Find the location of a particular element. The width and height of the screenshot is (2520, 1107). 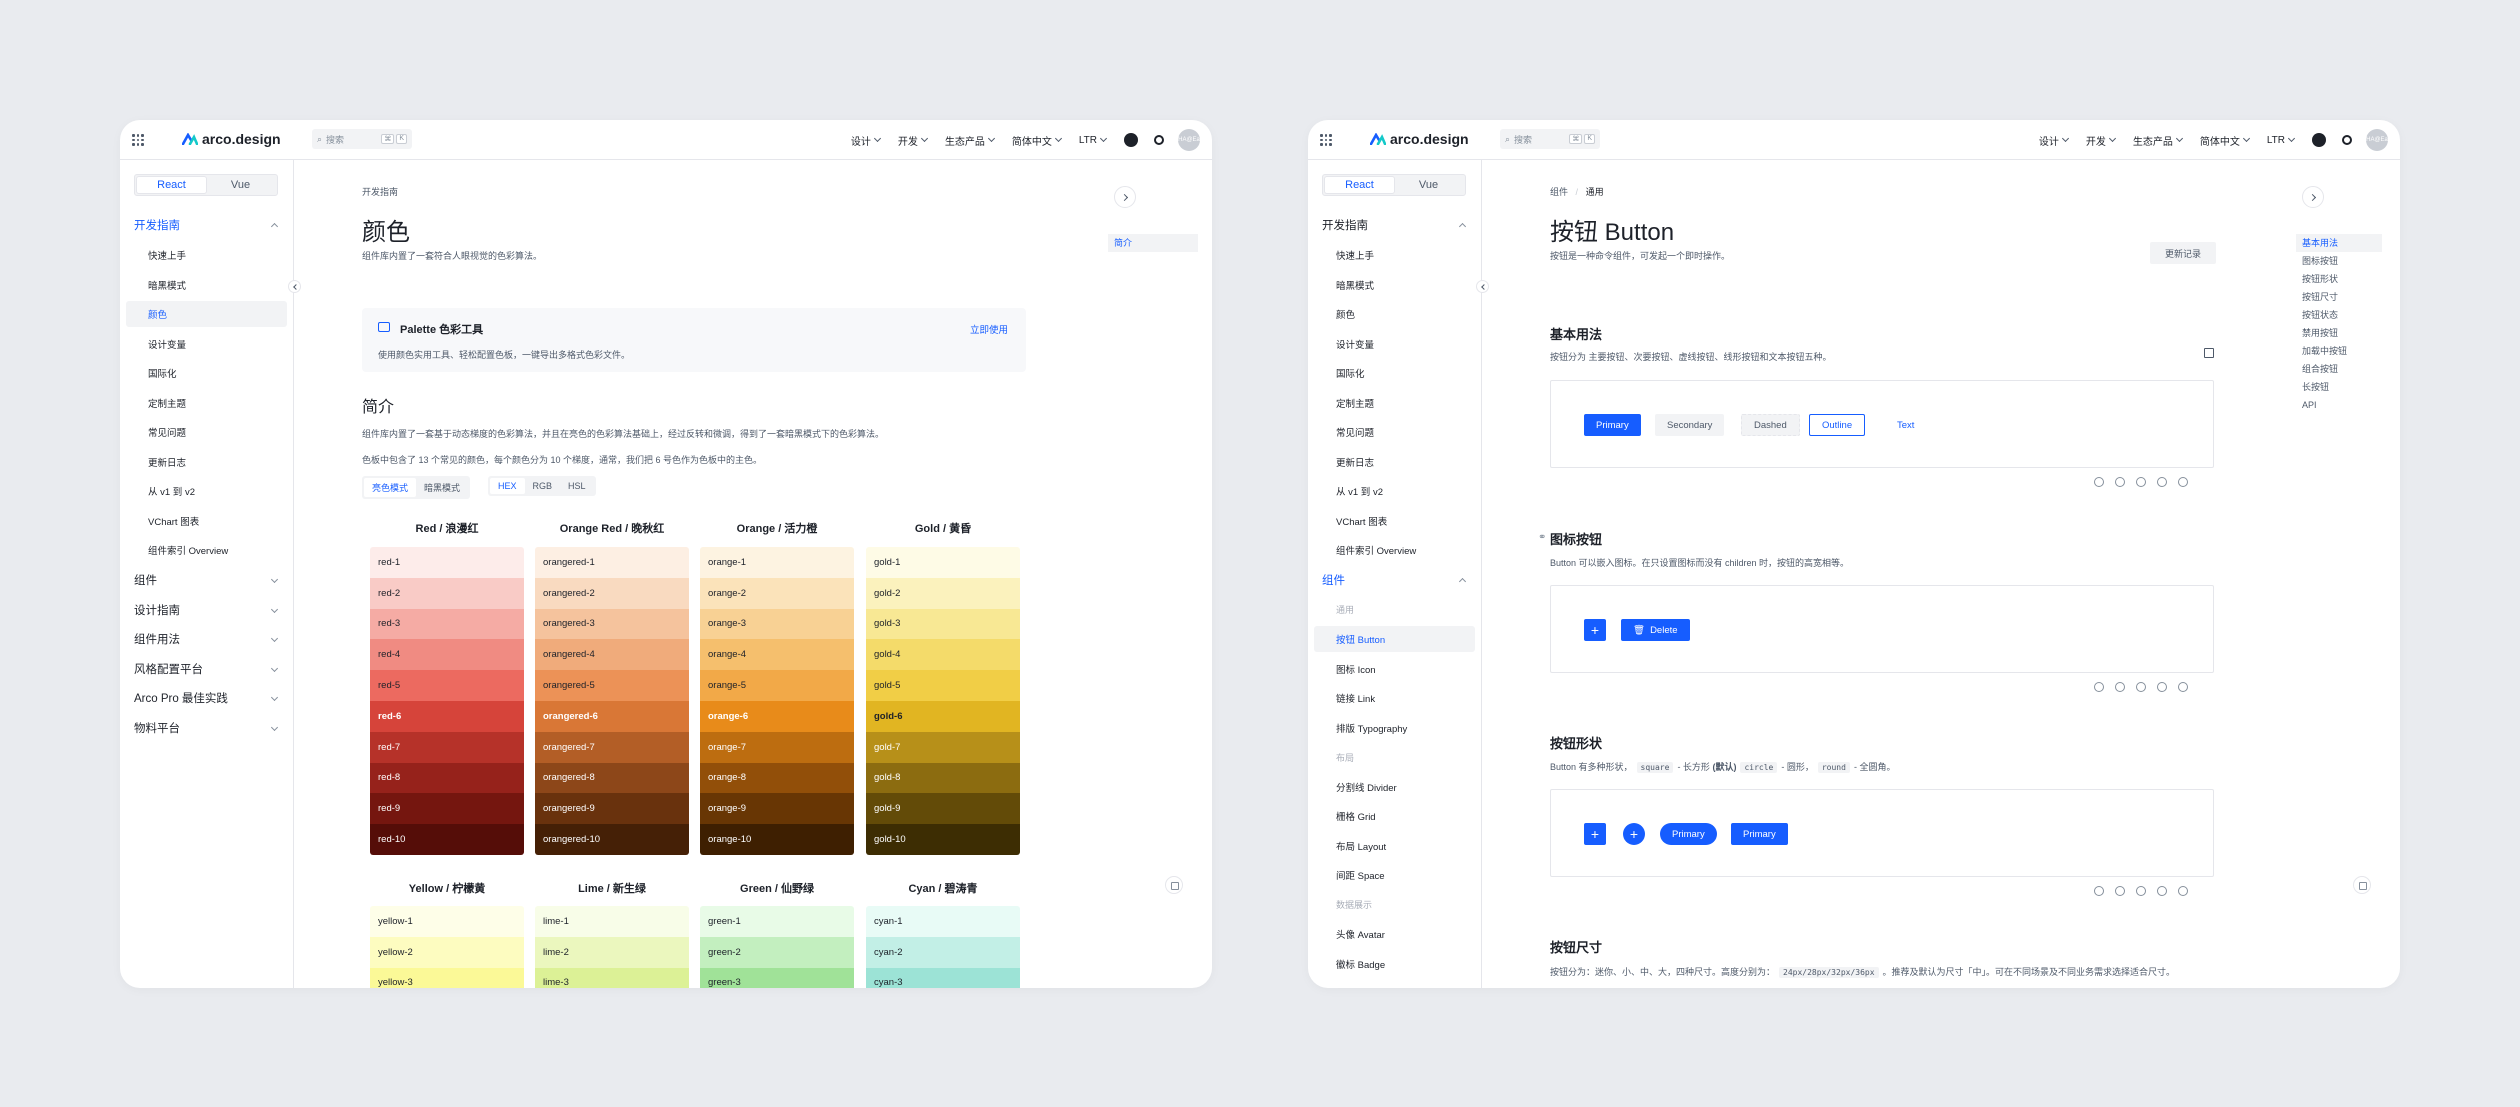

color-swatch-yellow-3: yellow-3 is located at coordinates (447, 977).